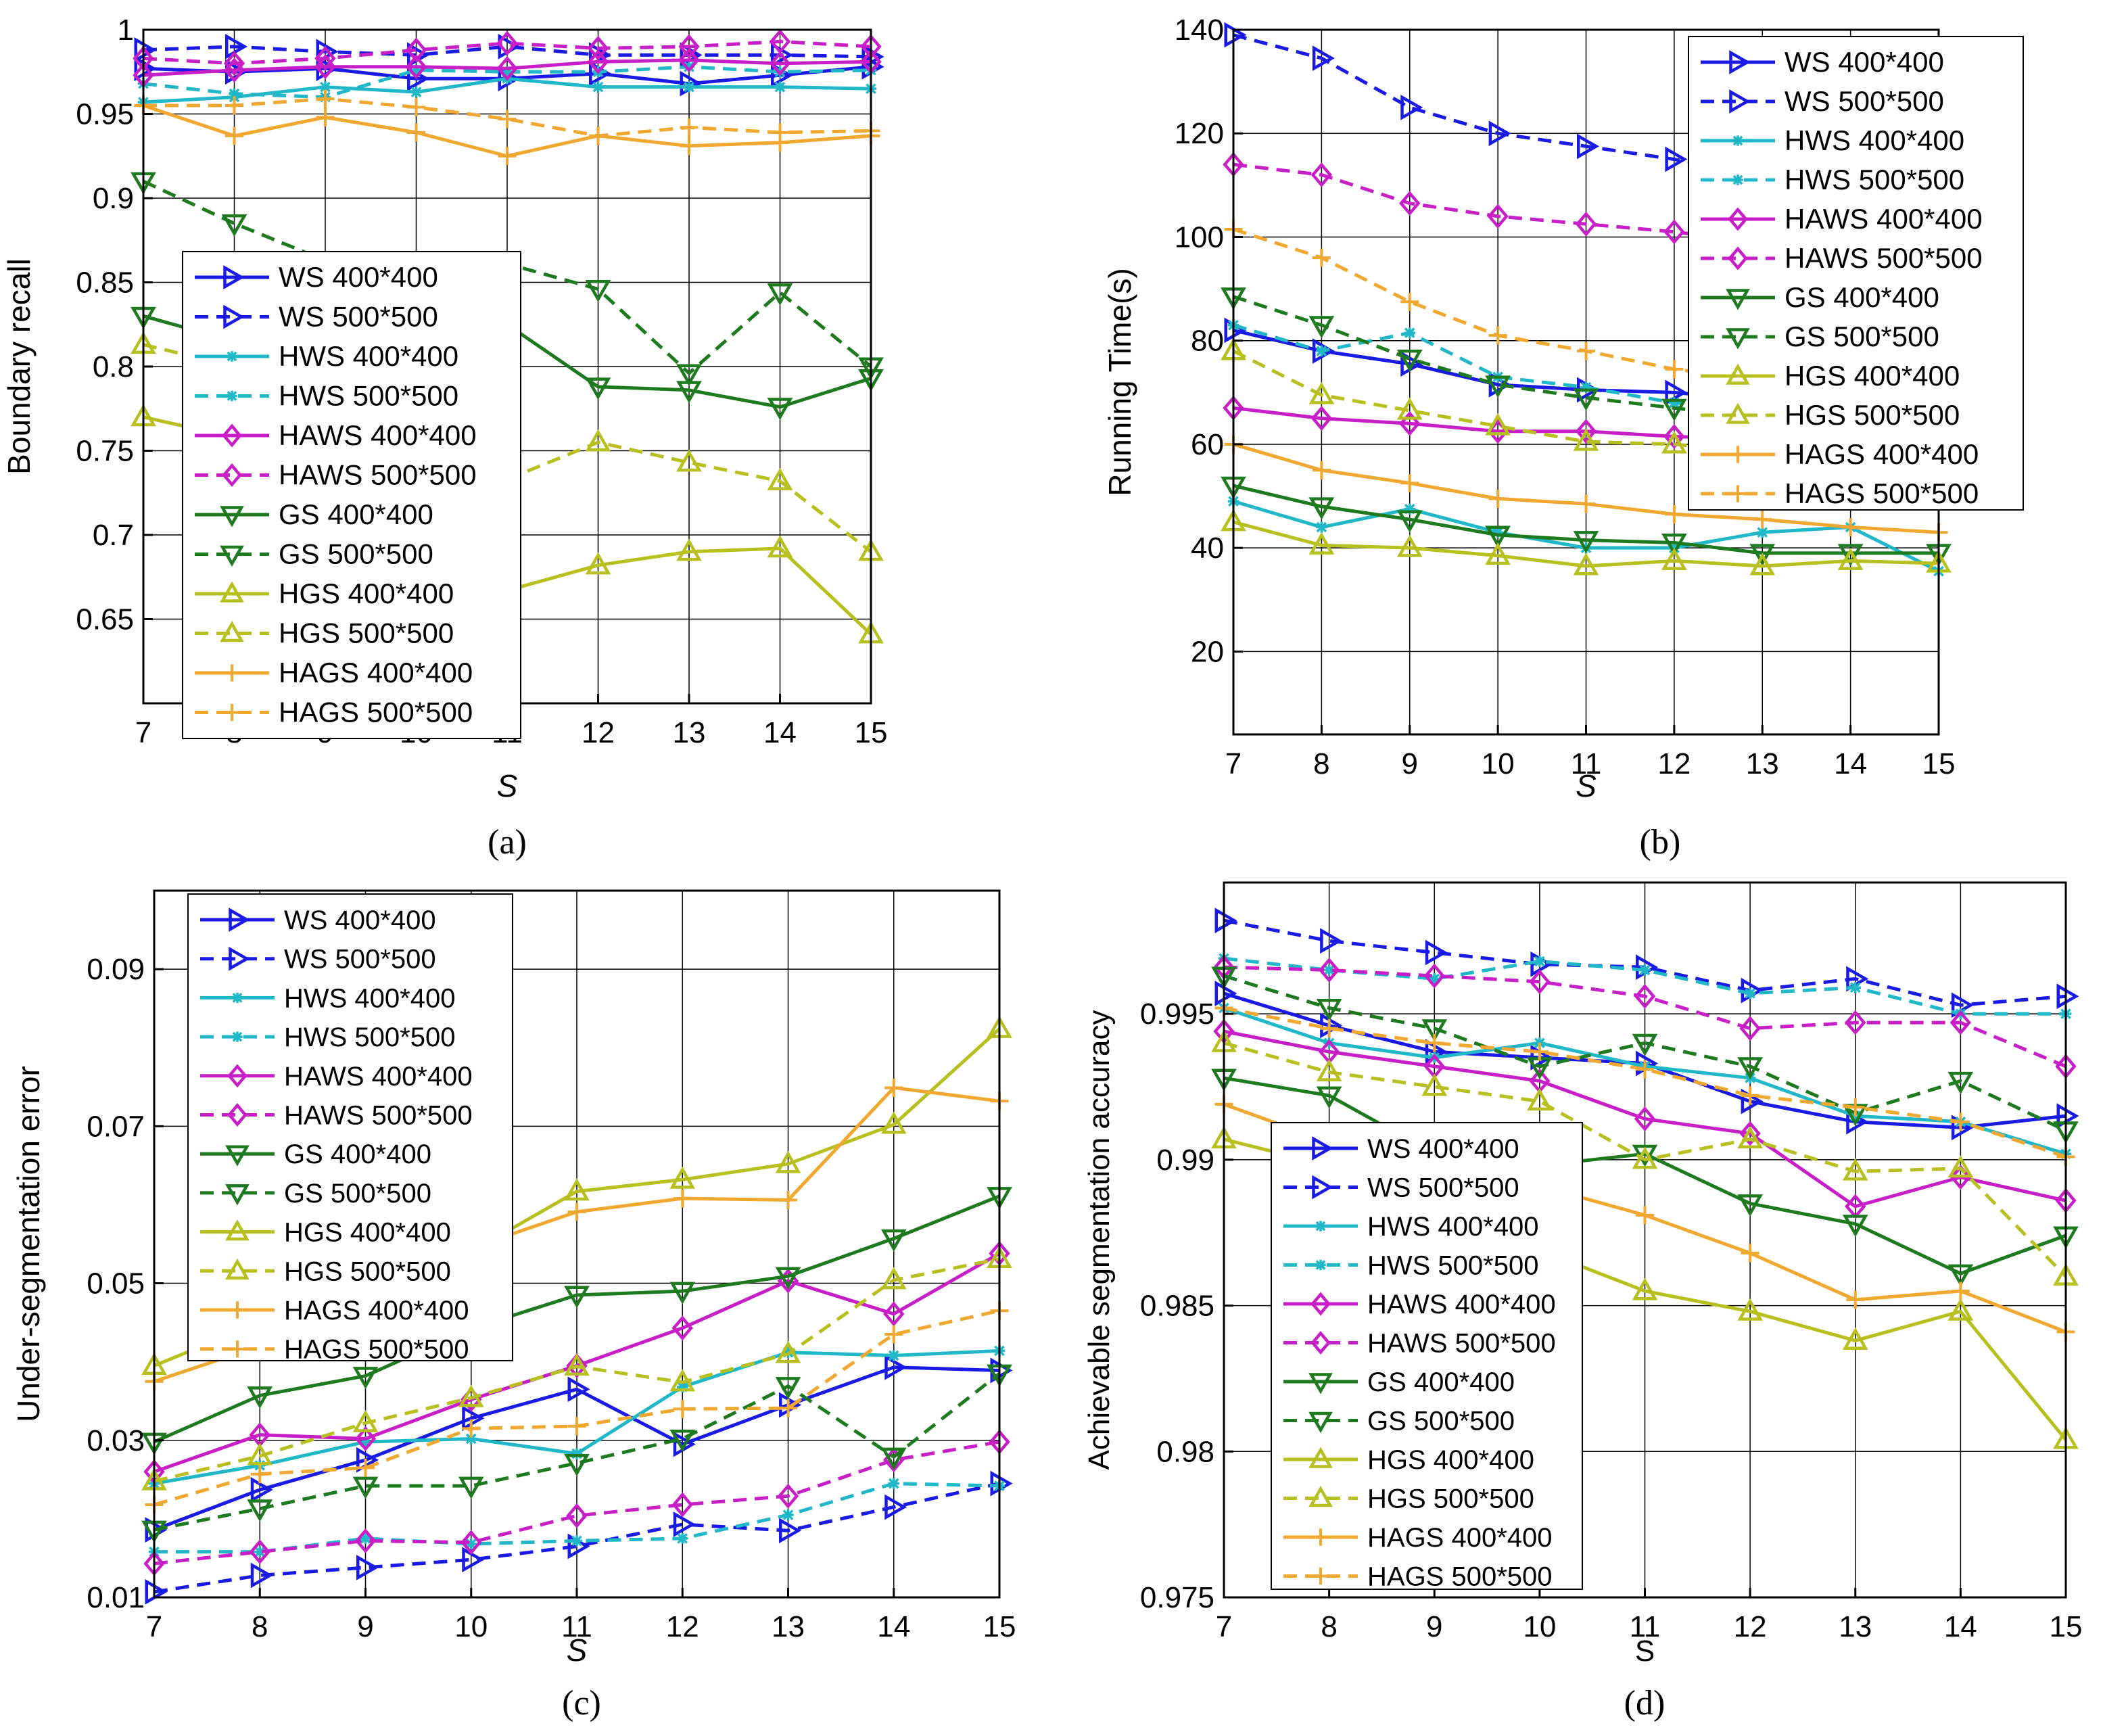 The height and width of the screenshot is (1736, 2103). I want to click on y-tick-label: 100, so click(1199, 237).